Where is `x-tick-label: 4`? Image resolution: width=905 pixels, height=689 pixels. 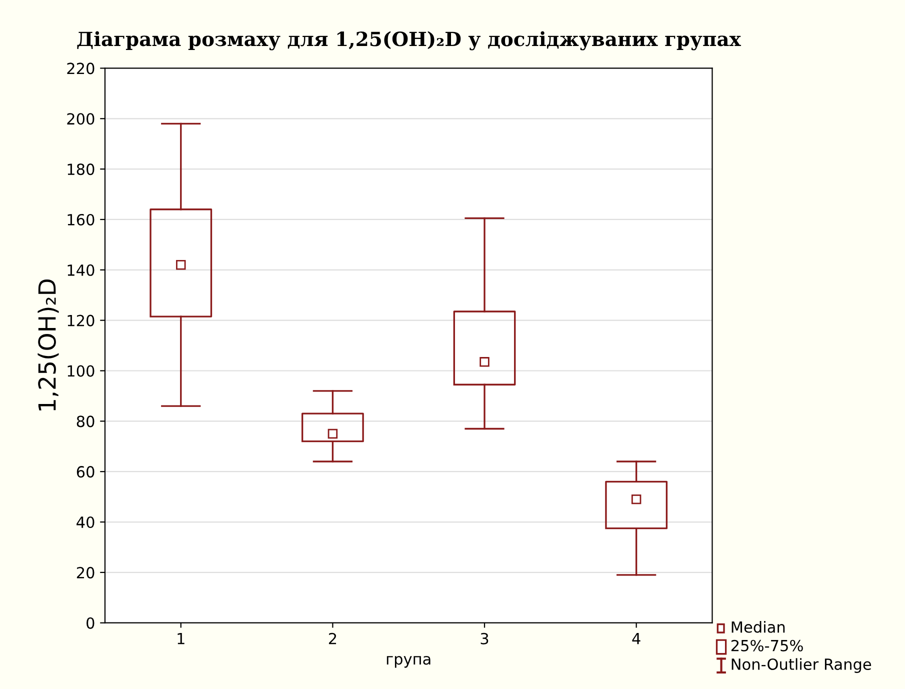
x-tick-label: 4 is located at coordinates (636, 638).